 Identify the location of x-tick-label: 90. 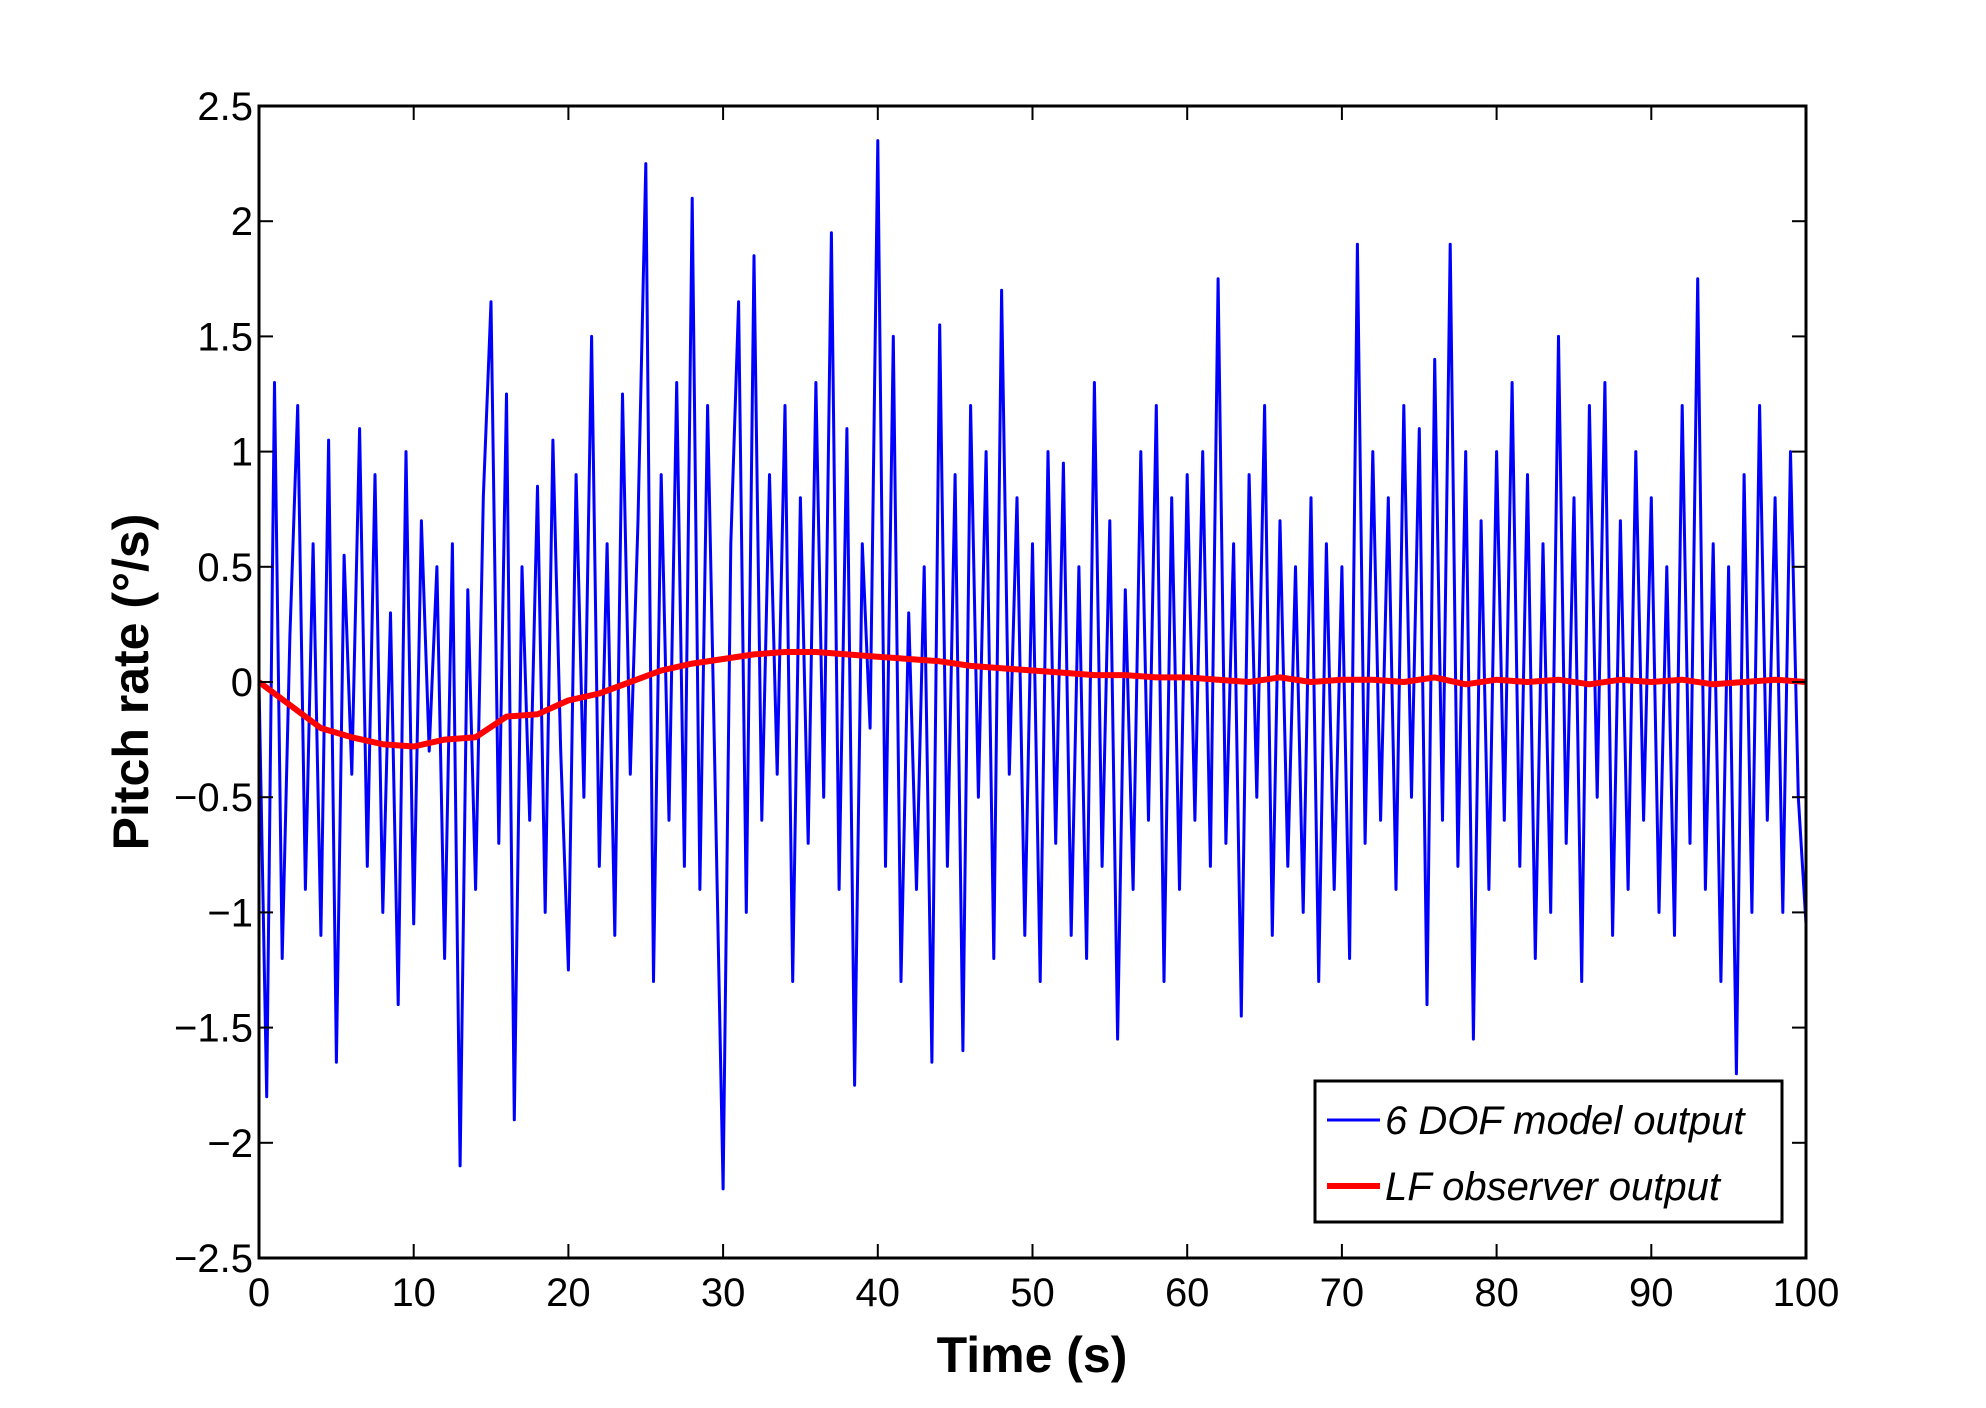
(1651, 1293).